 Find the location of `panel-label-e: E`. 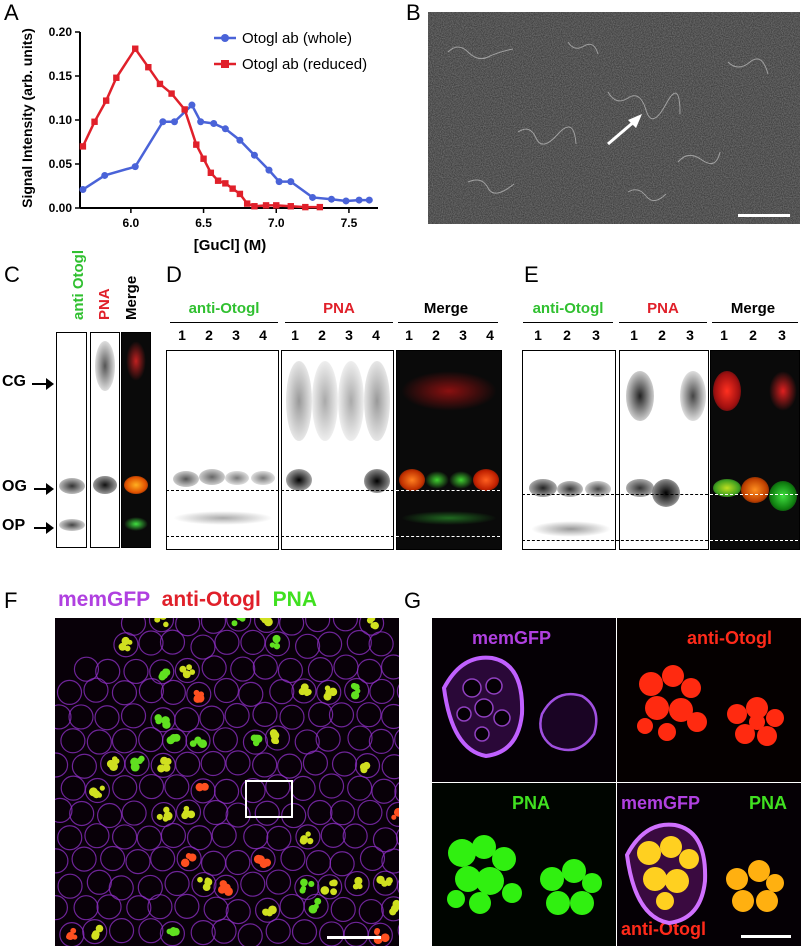

panel-label-e: E is located at coordinates (531, 274).